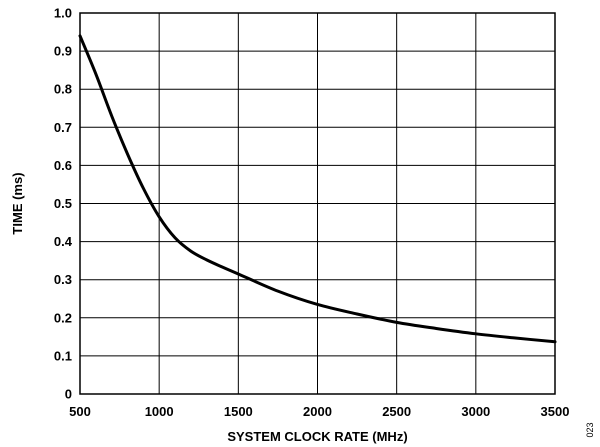  I want to click on y-tick-labels: 0 0.1 0.2 0.3 0.4 0.5 0.6 0.7 0.8 0.9 1.0, so click(63, 204).